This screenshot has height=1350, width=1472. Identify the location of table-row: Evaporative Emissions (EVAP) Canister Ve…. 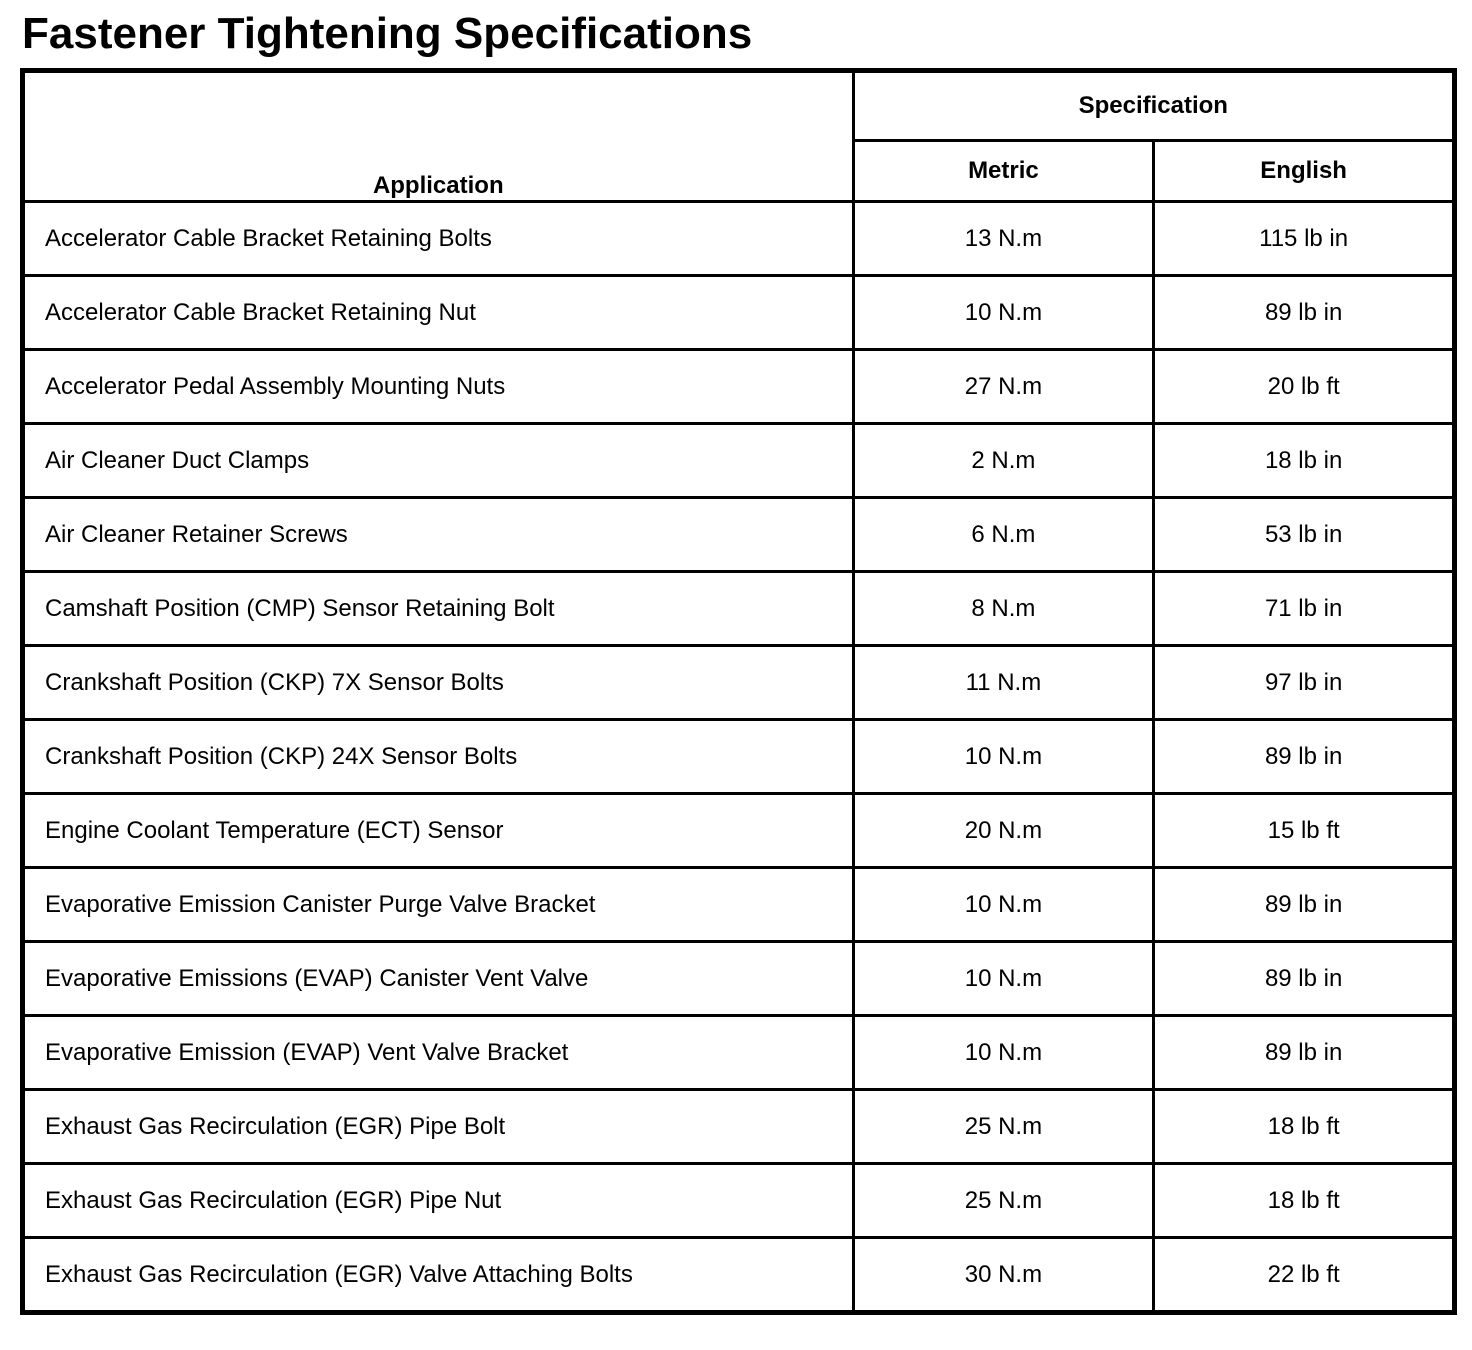
(738, 979).